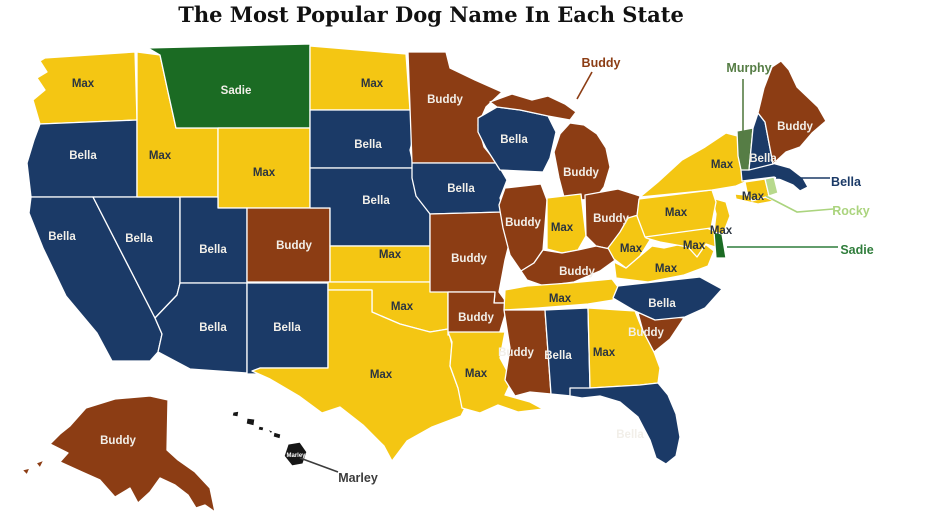  I want to click on state-ak, so click(118, 454).